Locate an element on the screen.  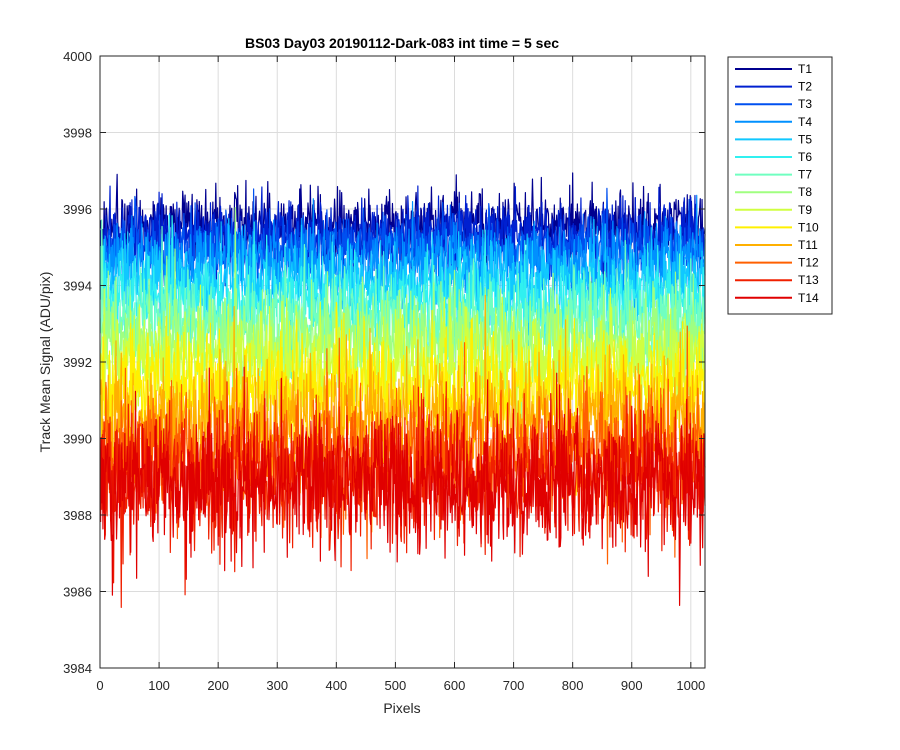
legend-label-t13: T13 is located at coordinates (808, 280).